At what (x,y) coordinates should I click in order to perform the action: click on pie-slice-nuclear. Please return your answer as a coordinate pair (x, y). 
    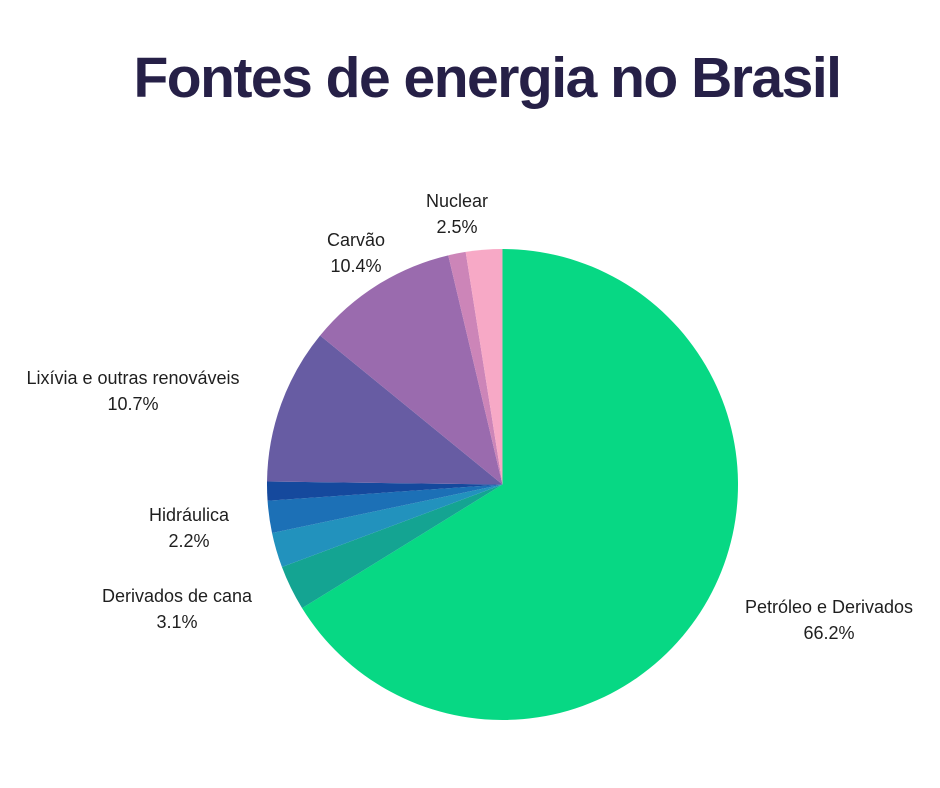
    Looking at the image, I should click on (484, 367).